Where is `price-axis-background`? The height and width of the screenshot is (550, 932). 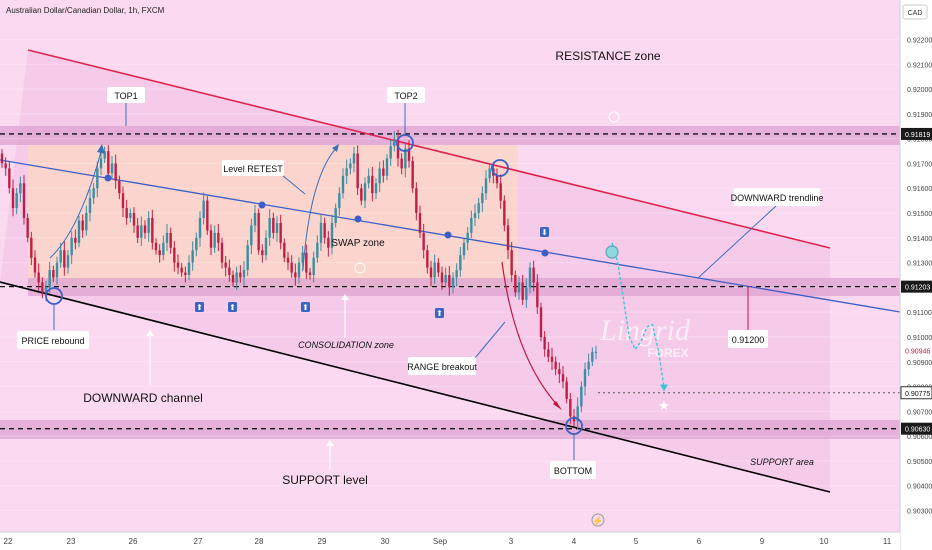
price-axis-background is located at coordinates (916, 275).